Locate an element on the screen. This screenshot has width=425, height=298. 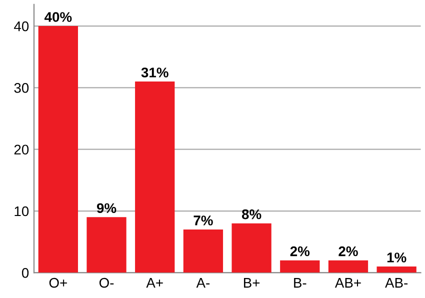
data-label: 7% is located at coordinates (203, 221).